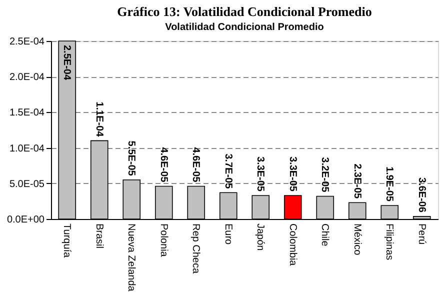 This screenshot has height=297, width=444. What do you see at coordinates (196, 249) in the screenshot?
I see `x-tick-label: Rep Checa` at bounding box center [196, 249].